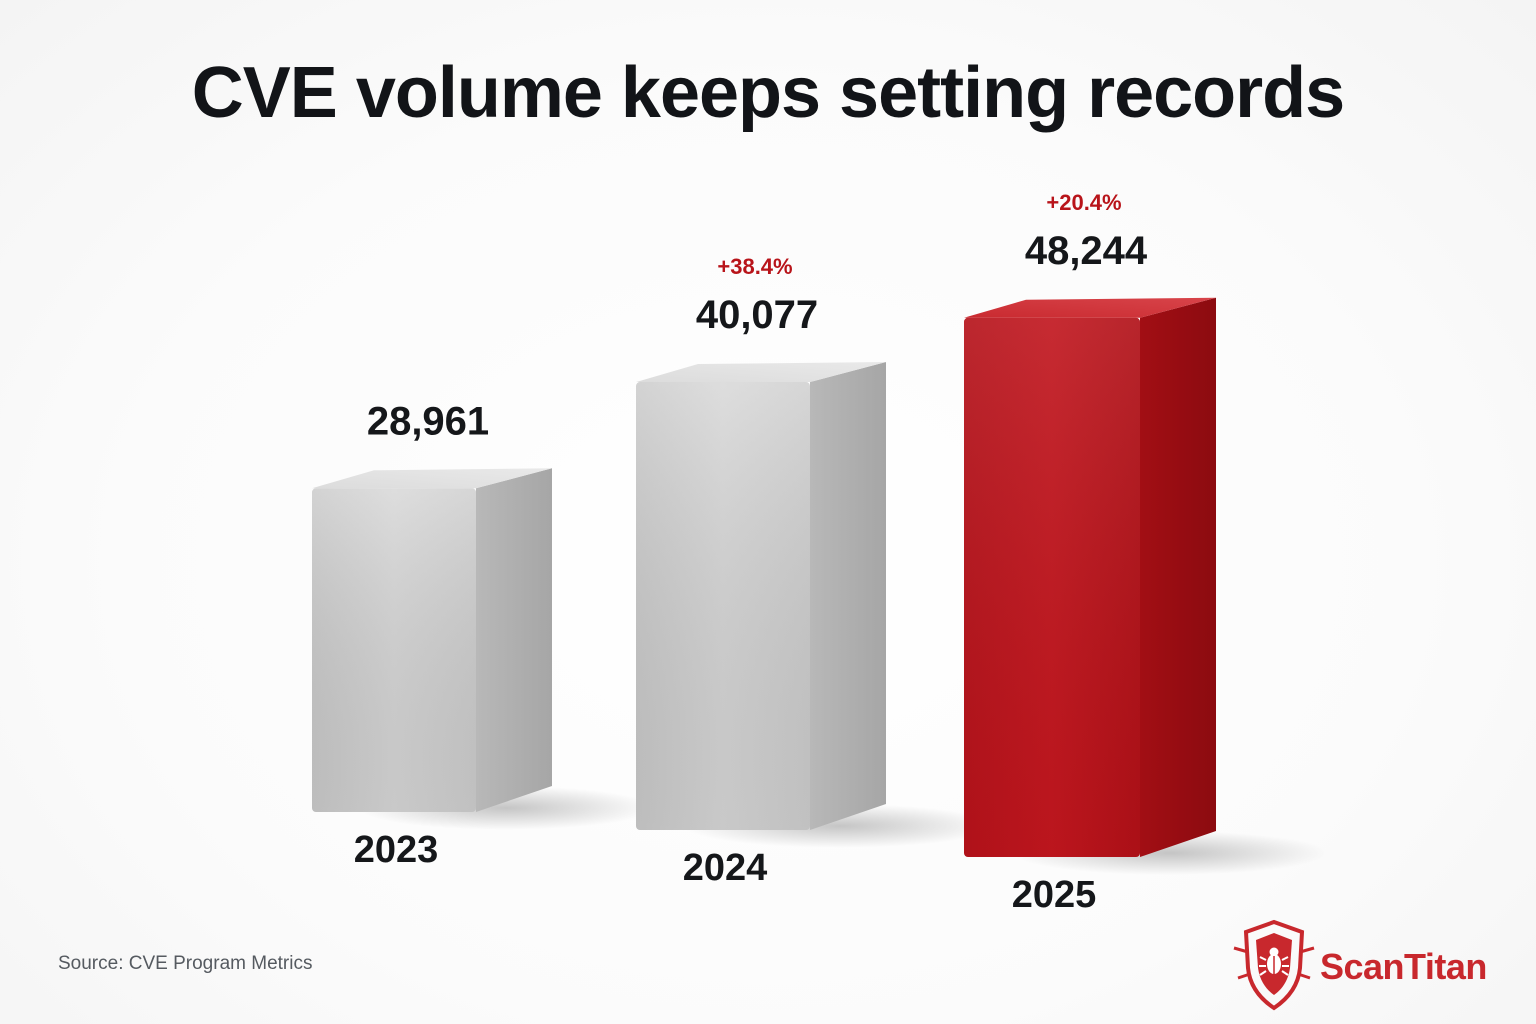  Describe the element at coordinates (768, 93) in the screenshot. I see `chart-title: CVE volume keeps setting records` at that location.